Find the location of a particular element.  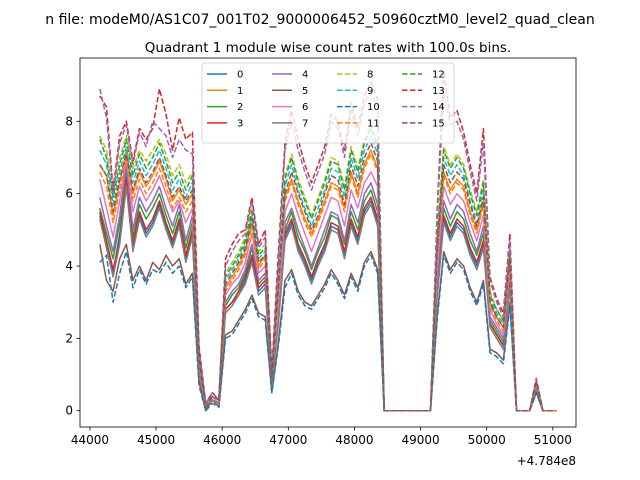

y-tick-label: 6 is located at coordinates (69, 194).